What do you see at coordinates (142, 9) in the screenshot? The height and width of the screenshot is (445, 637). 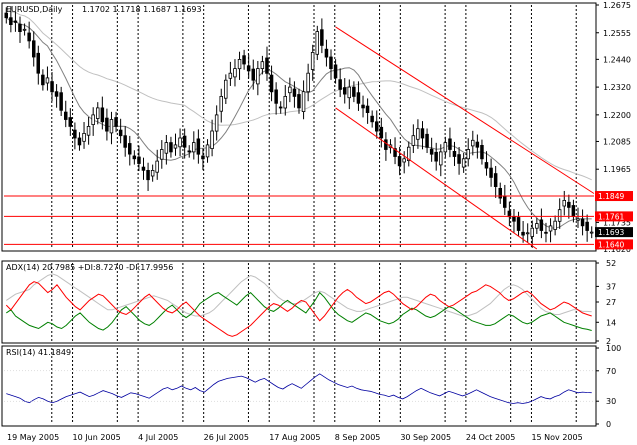 I see `ohlc-header: 1.1702 1.1718 1.1687 1.1693` at bounding box center [142, 9].